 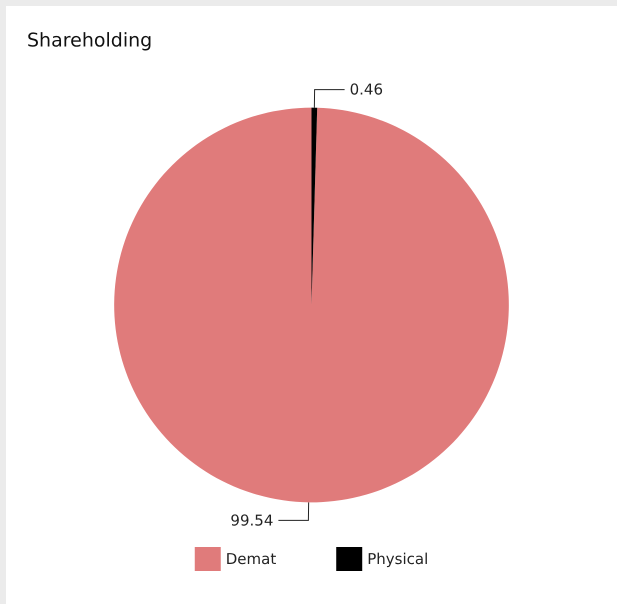 What do you see at coordinates (89, 41) in the screenshot?
I see `chart-title: Shareholding` at bounding box center [89, 41].